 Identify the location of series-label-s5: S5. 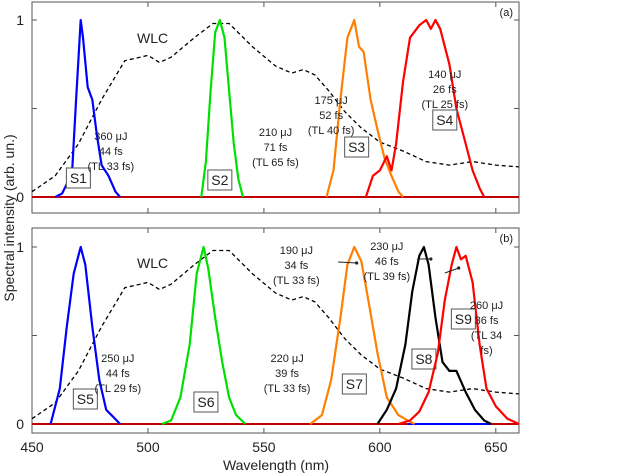
(85, 399).